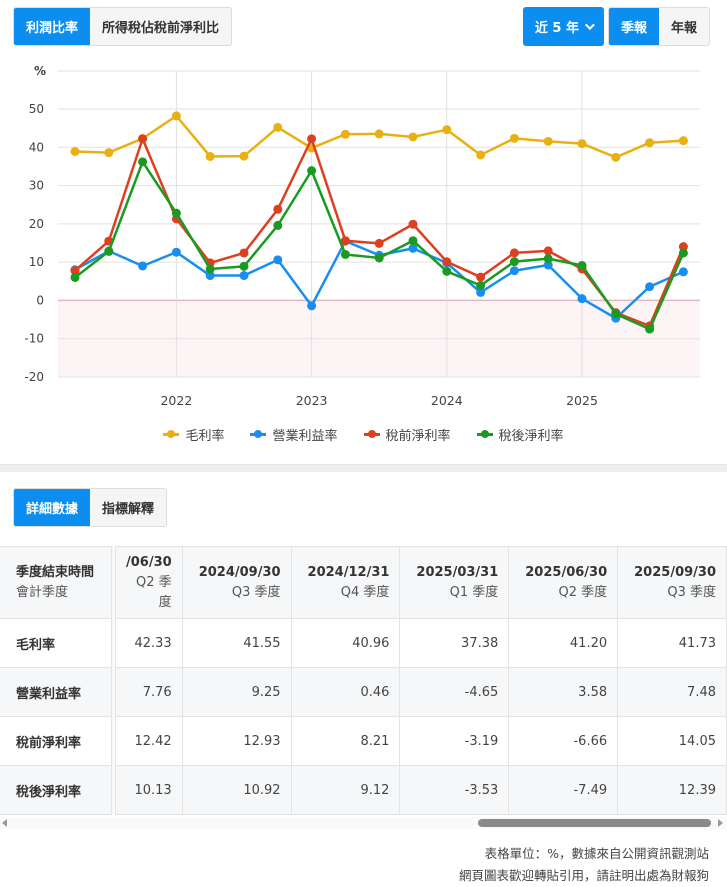  I want to click on tab-profit-ratio: 利潤比率, so click(52, 26).